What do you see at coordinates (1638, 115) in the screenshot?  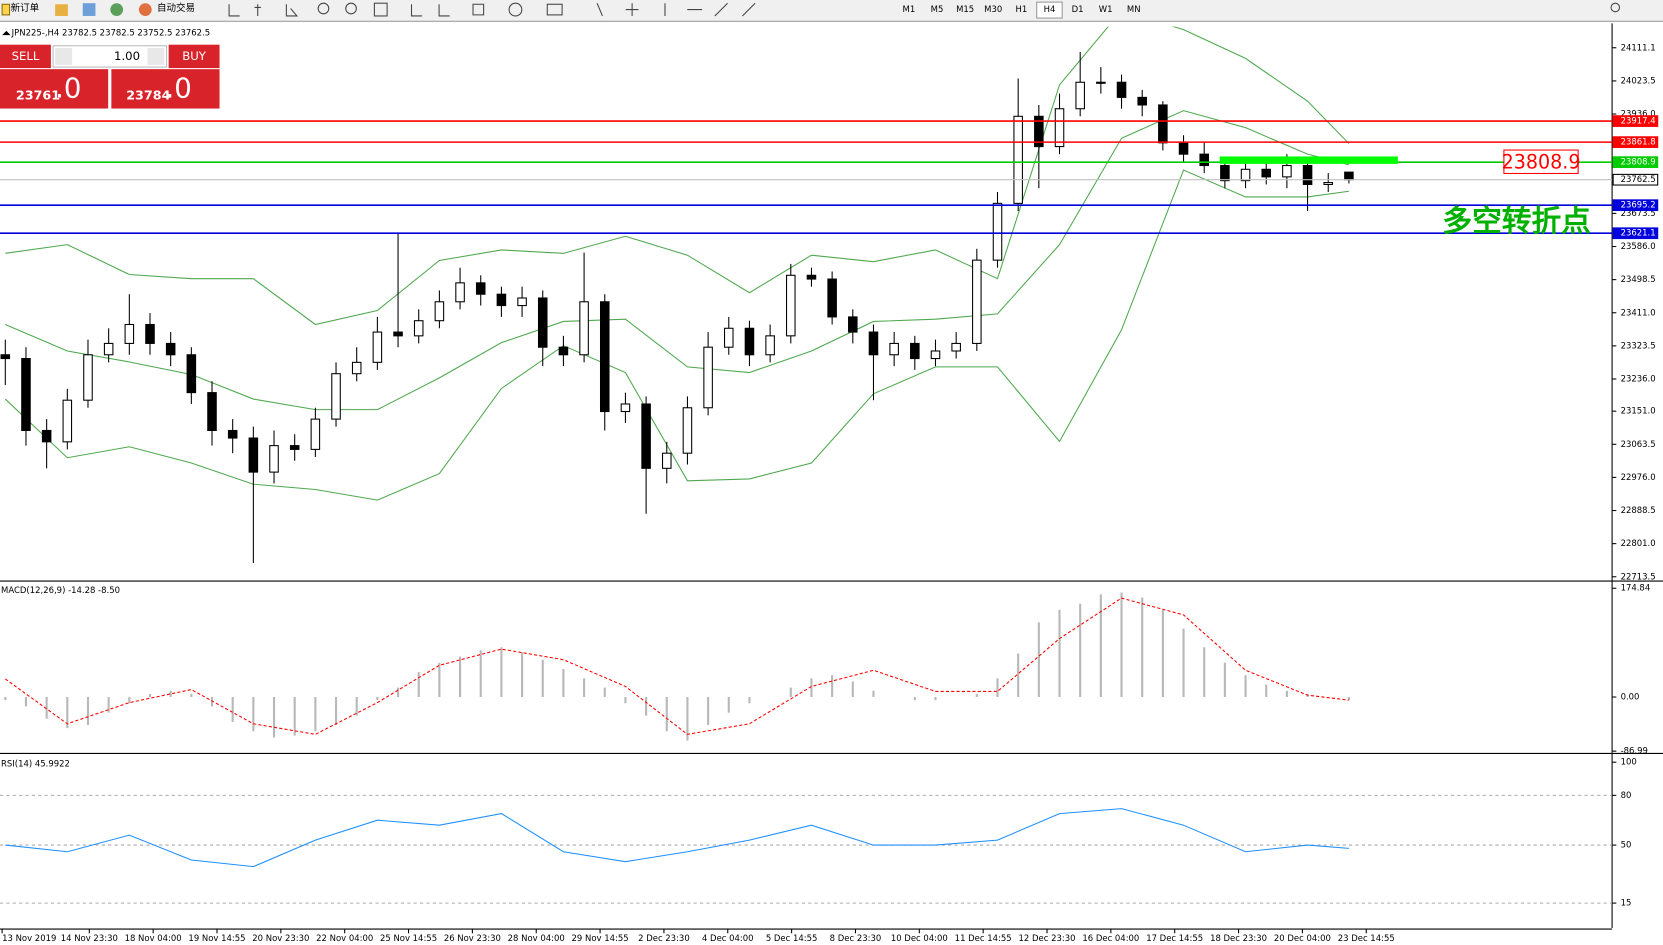 I see `y-tick-label: 23936.0` at bounding box center [1638, 115].